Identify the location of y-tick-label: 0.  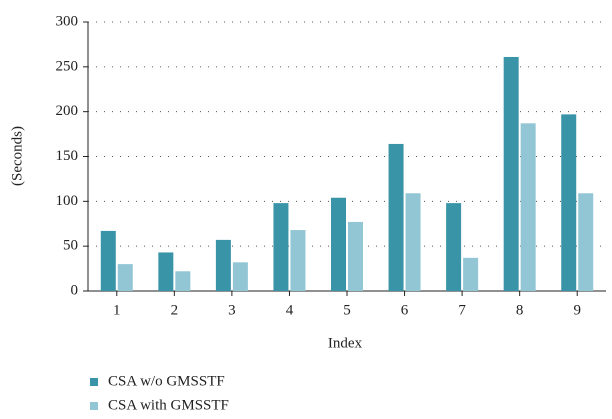
(75, 290).